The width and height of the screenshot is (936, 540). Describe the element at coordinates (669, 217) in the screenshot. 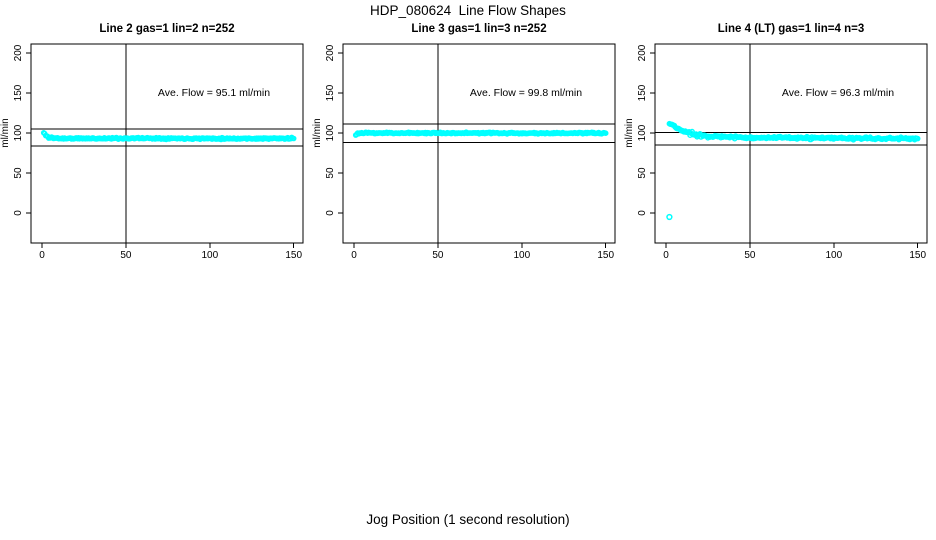

I see `outlier-point` at that location.